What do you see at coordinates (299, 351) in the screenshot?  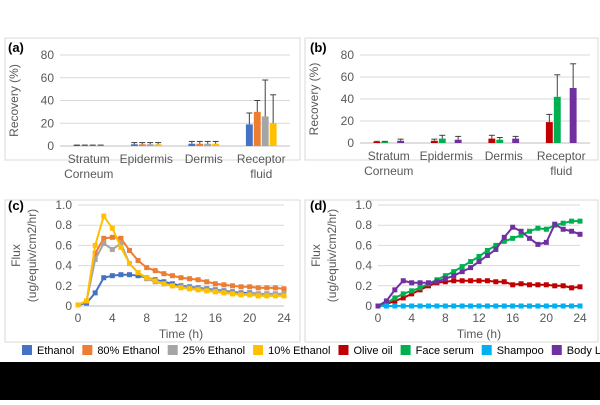 I see `legend-label: 10% Ethanol` at bounding box center [299, 351].